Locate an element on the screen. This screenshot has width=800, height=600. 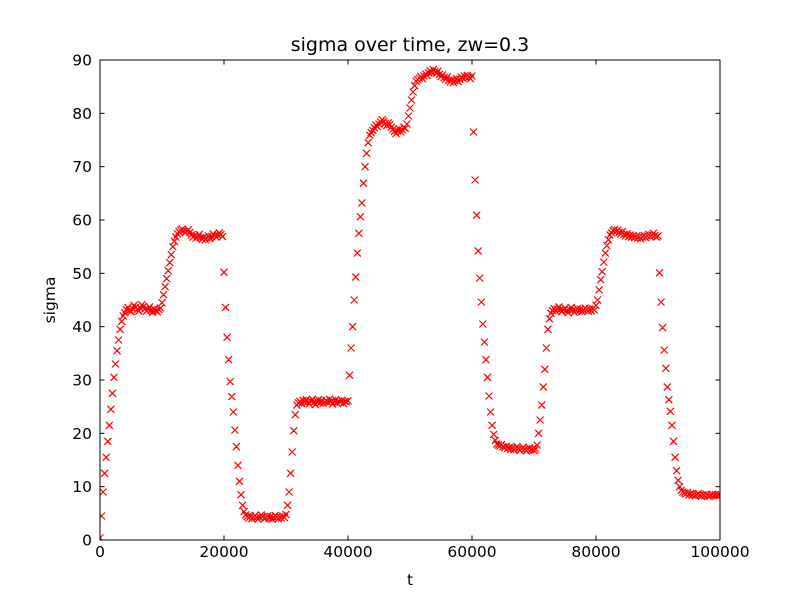
y-axis-label: sigma is located at coordinates (50, 300).